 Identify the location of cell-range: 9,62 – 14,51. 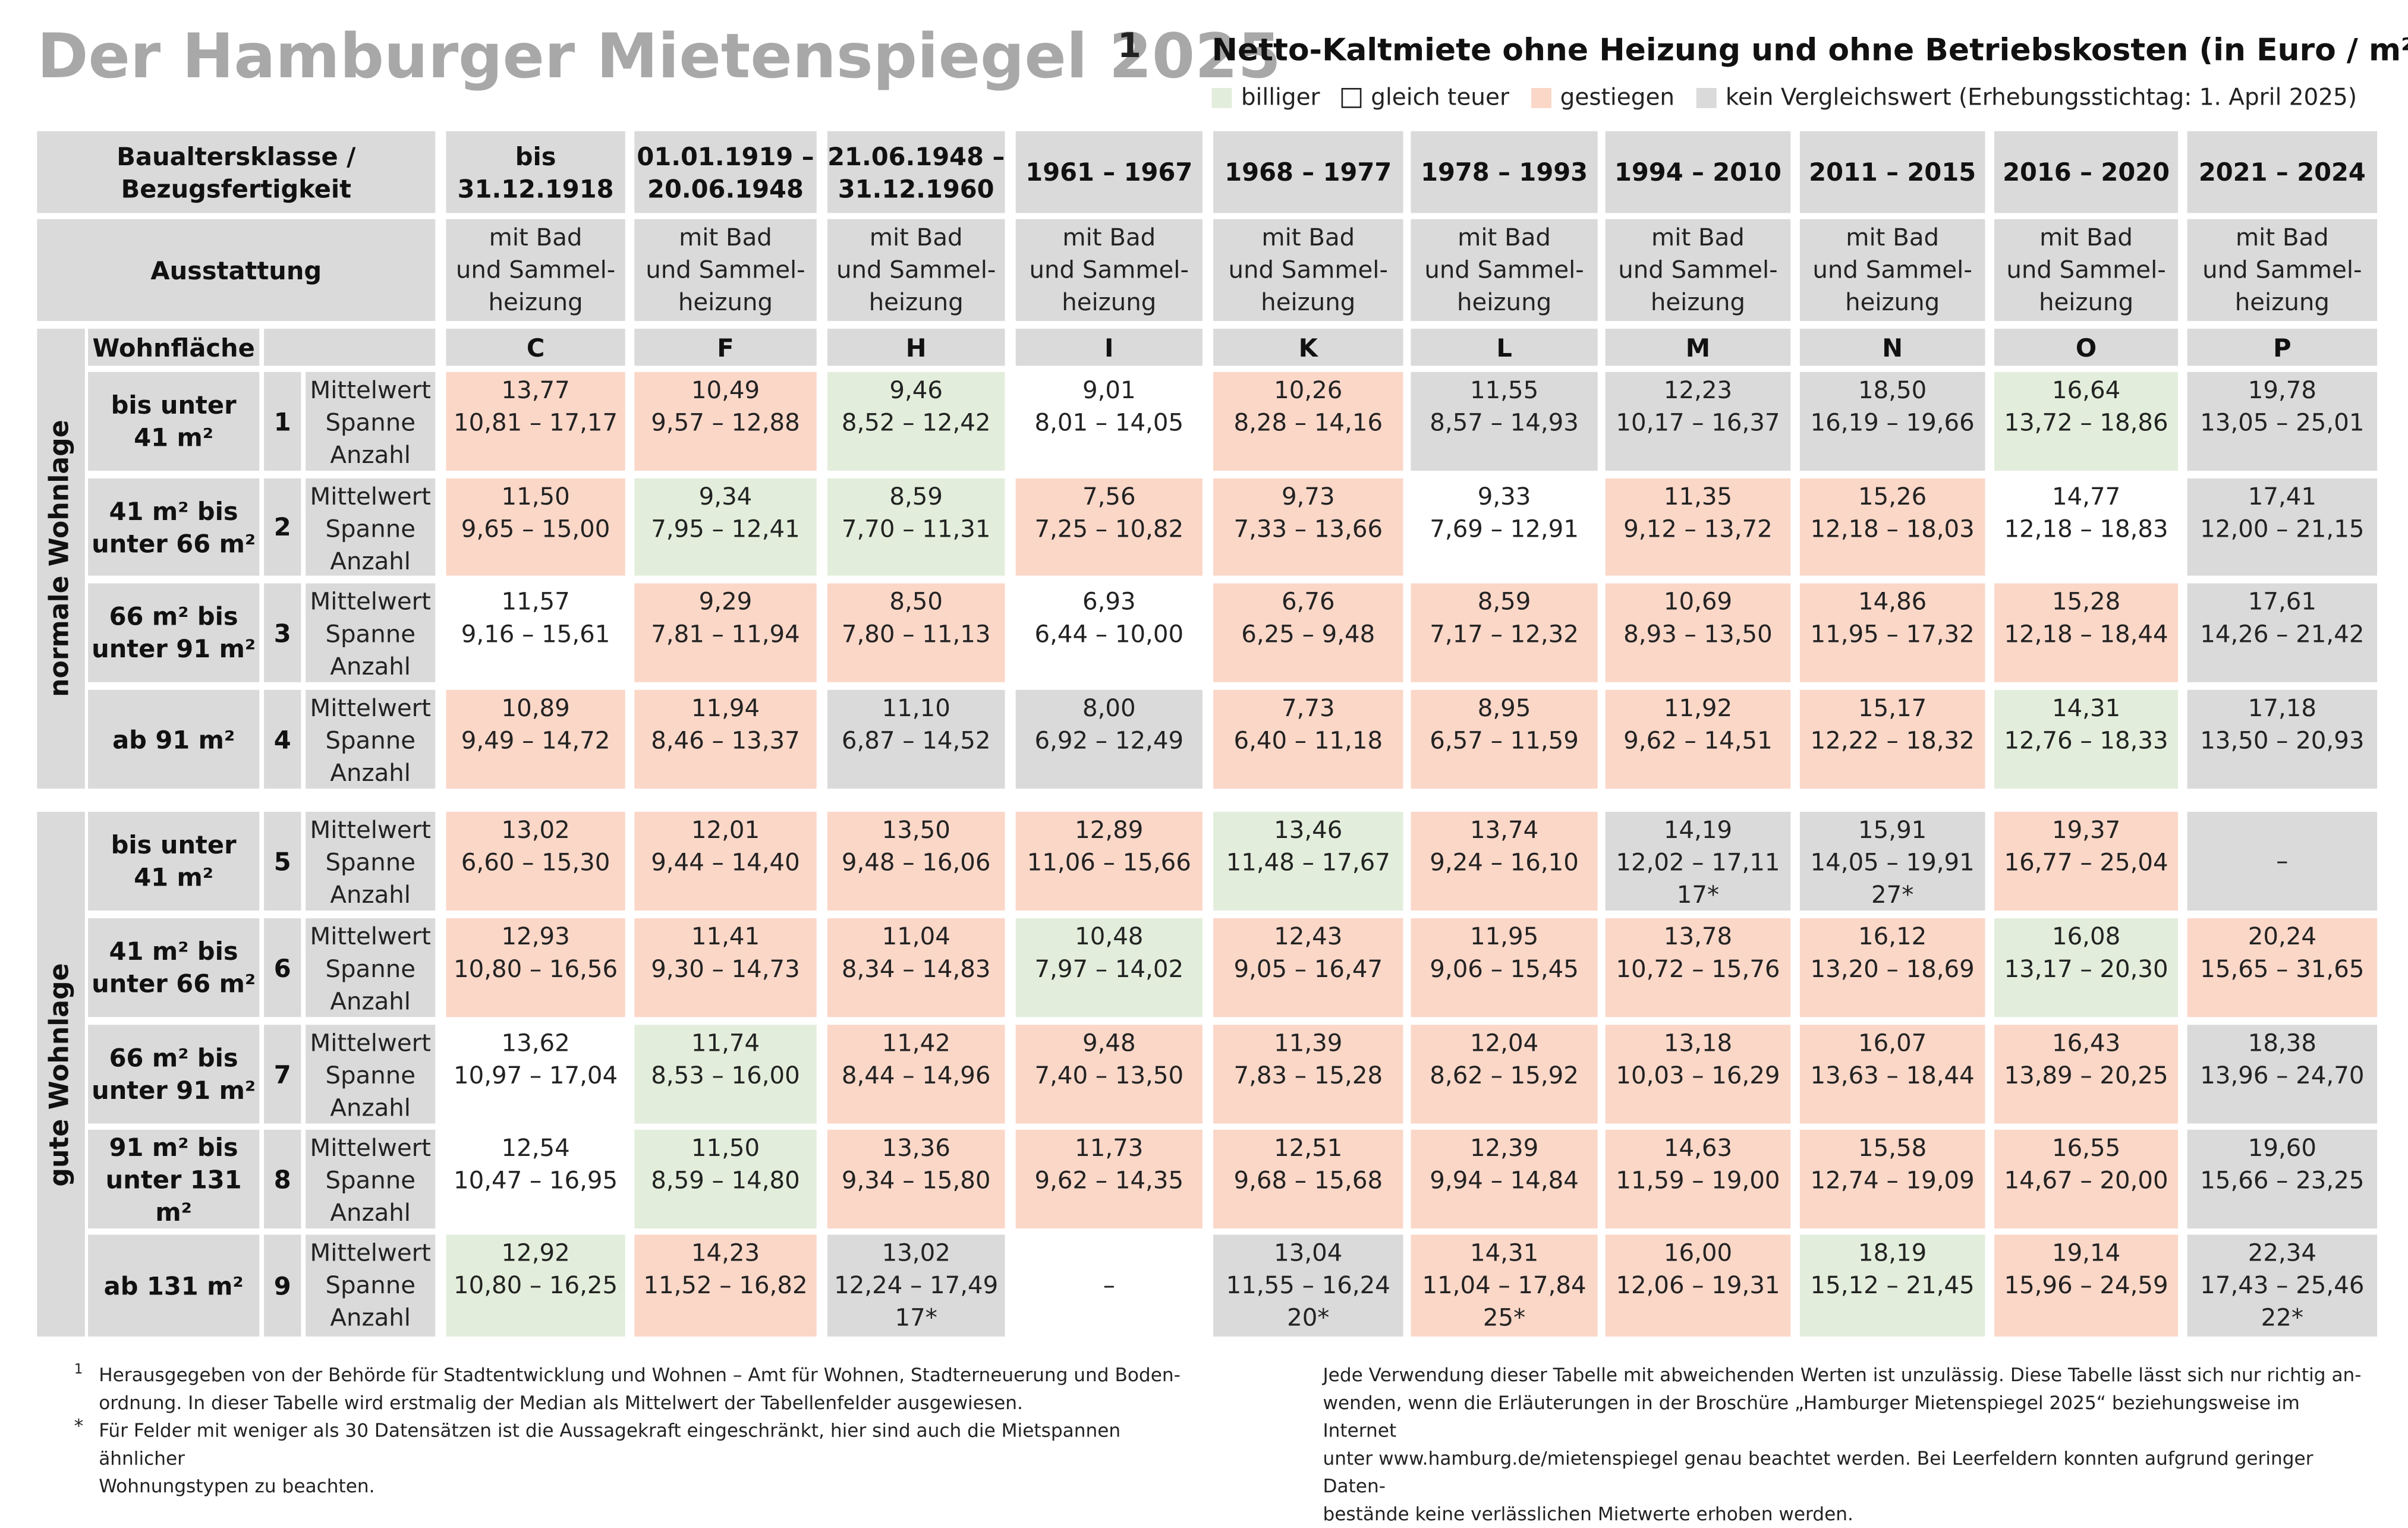
(1698, 741).